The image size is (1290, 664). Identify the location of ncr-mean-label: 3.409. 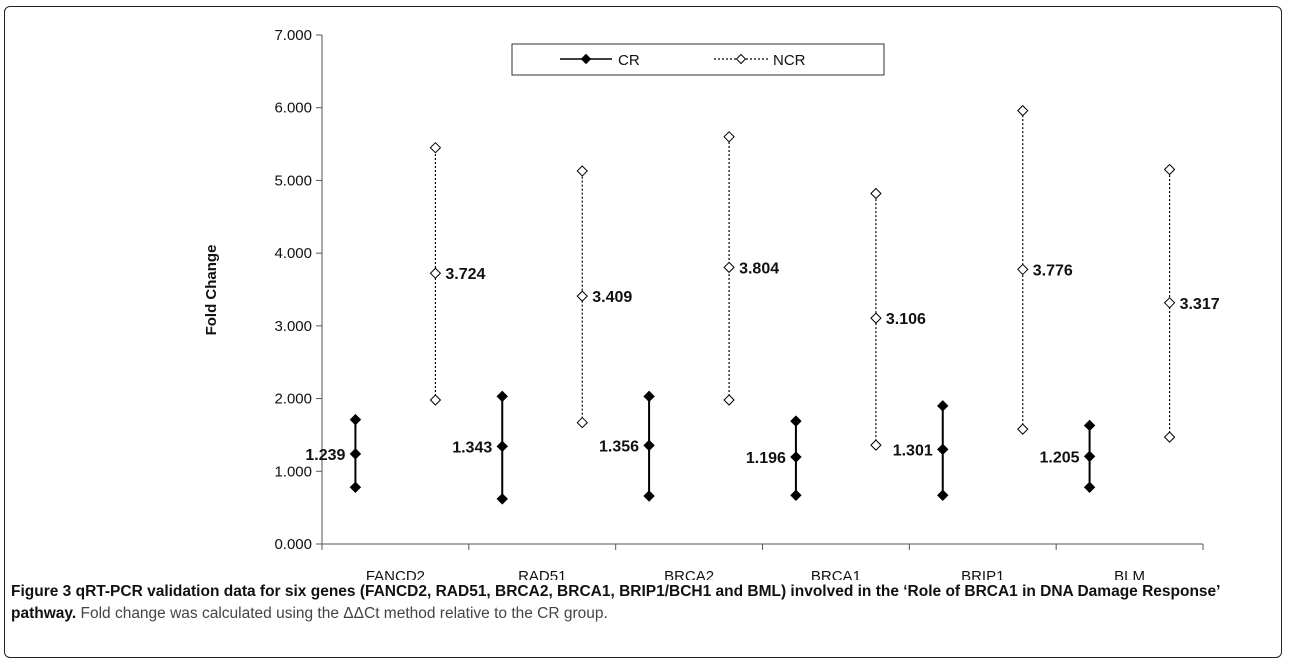
(612, 297).